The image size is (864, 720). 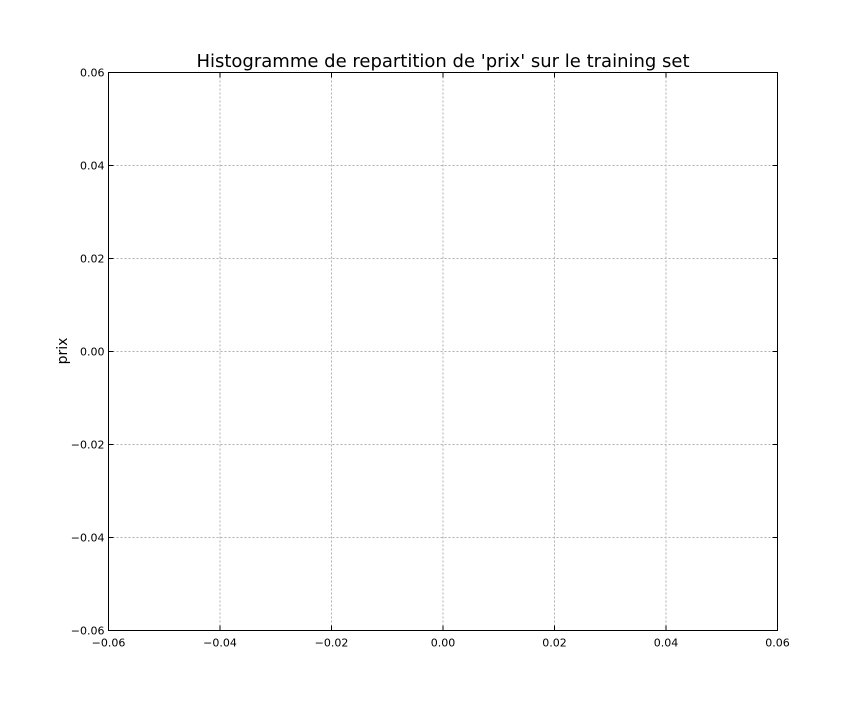 What do you see at coordinates (63, 351) in the screenshot?
I see `y-axis-label: prix` at bounding box center [63, 351].